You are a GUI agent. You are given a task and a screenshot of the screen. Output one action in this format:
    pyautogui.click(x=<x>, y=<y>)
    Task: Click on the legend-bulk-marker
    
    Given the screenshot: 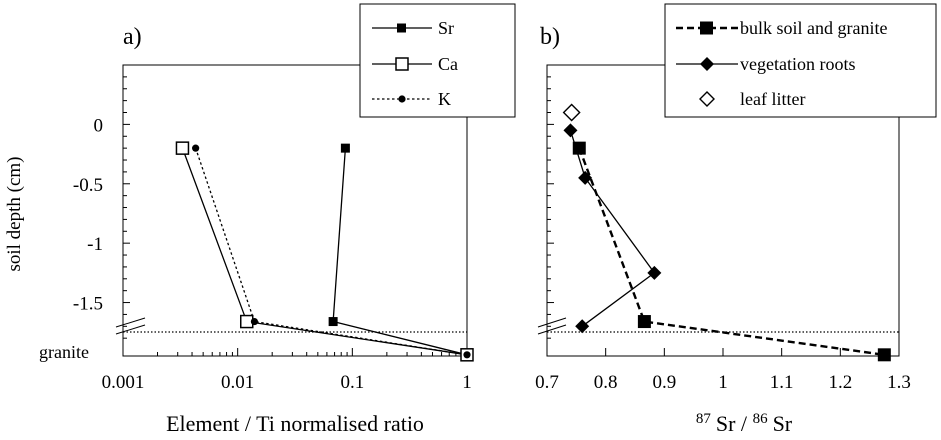 What is the action you would take?
    pyautogui.click(x=706, y=28)
    